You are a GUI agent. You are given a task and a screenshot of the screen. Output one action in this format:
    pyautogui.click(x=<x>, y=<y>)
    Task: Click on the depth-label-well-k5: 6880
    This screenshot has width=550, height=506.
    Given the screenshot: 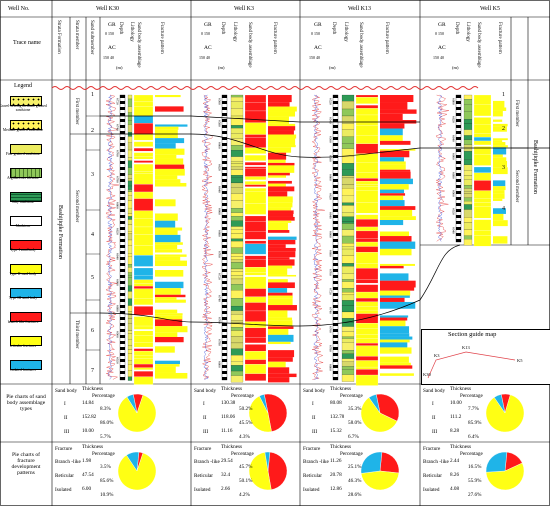 What is the action you would take?
    pyautogui.click(x=453, y=175)
    